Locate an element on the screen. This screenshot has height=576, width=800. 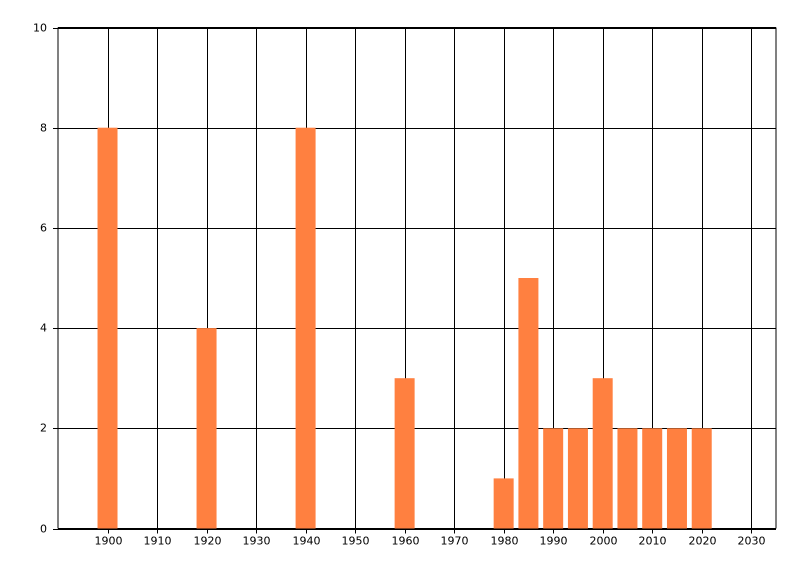
x-tick-label: 1940 is located at coordinates (307, 541).